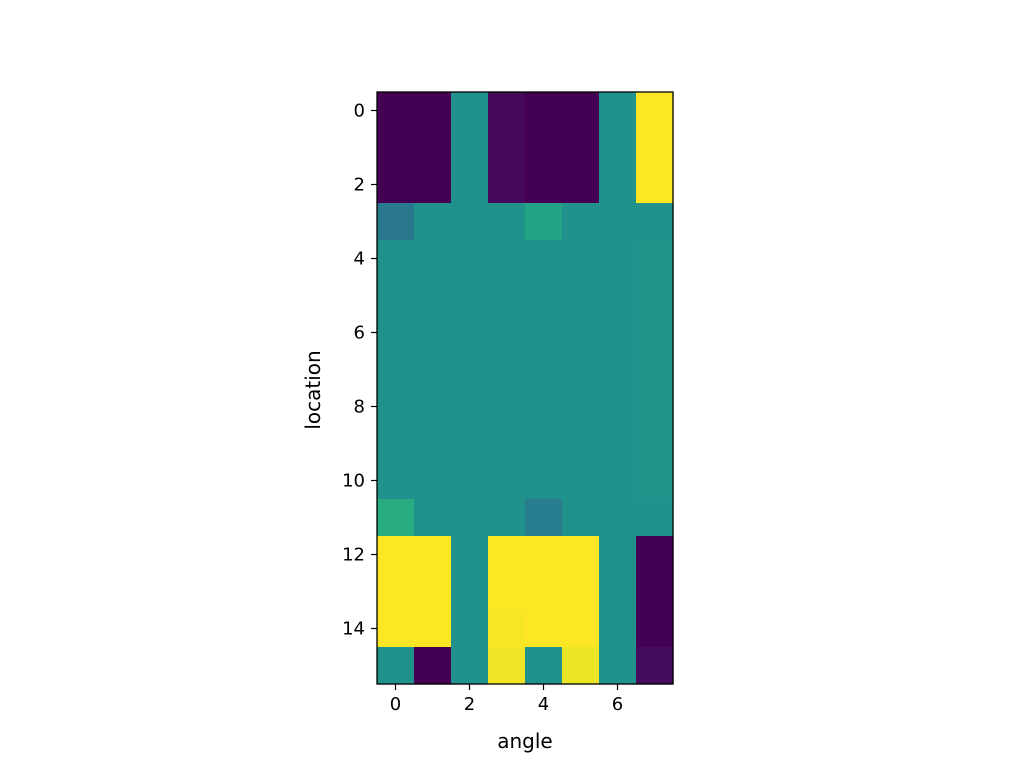 Image resolution: width=1024 pixels, height=768 pixels. Describe the element at coordinates (359, 259) in the screenshot. I see `y-tick-label: 4` at that location.